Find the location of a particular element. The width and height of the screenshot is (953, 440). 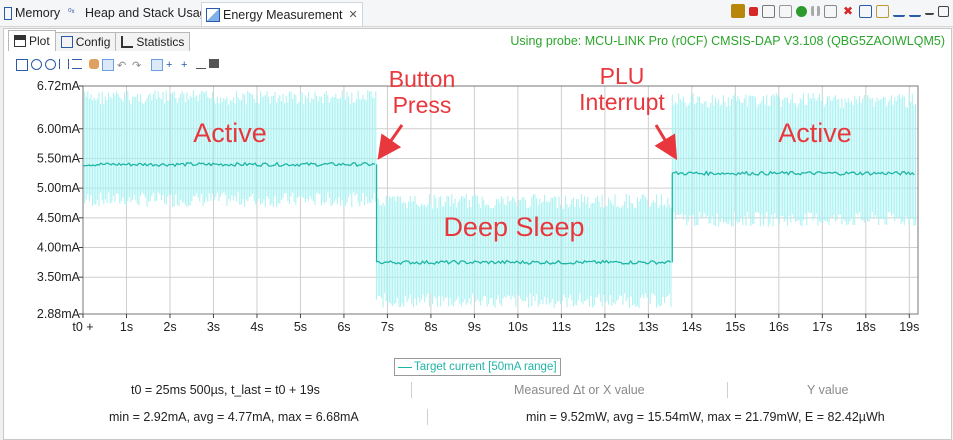

snapshot-icon is located at coordinates (214, 63).